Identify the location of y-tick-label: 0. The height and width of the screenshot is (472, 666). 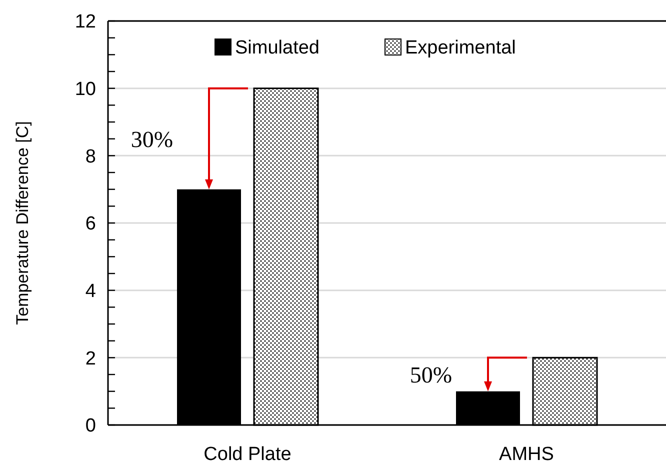
(90, 426).